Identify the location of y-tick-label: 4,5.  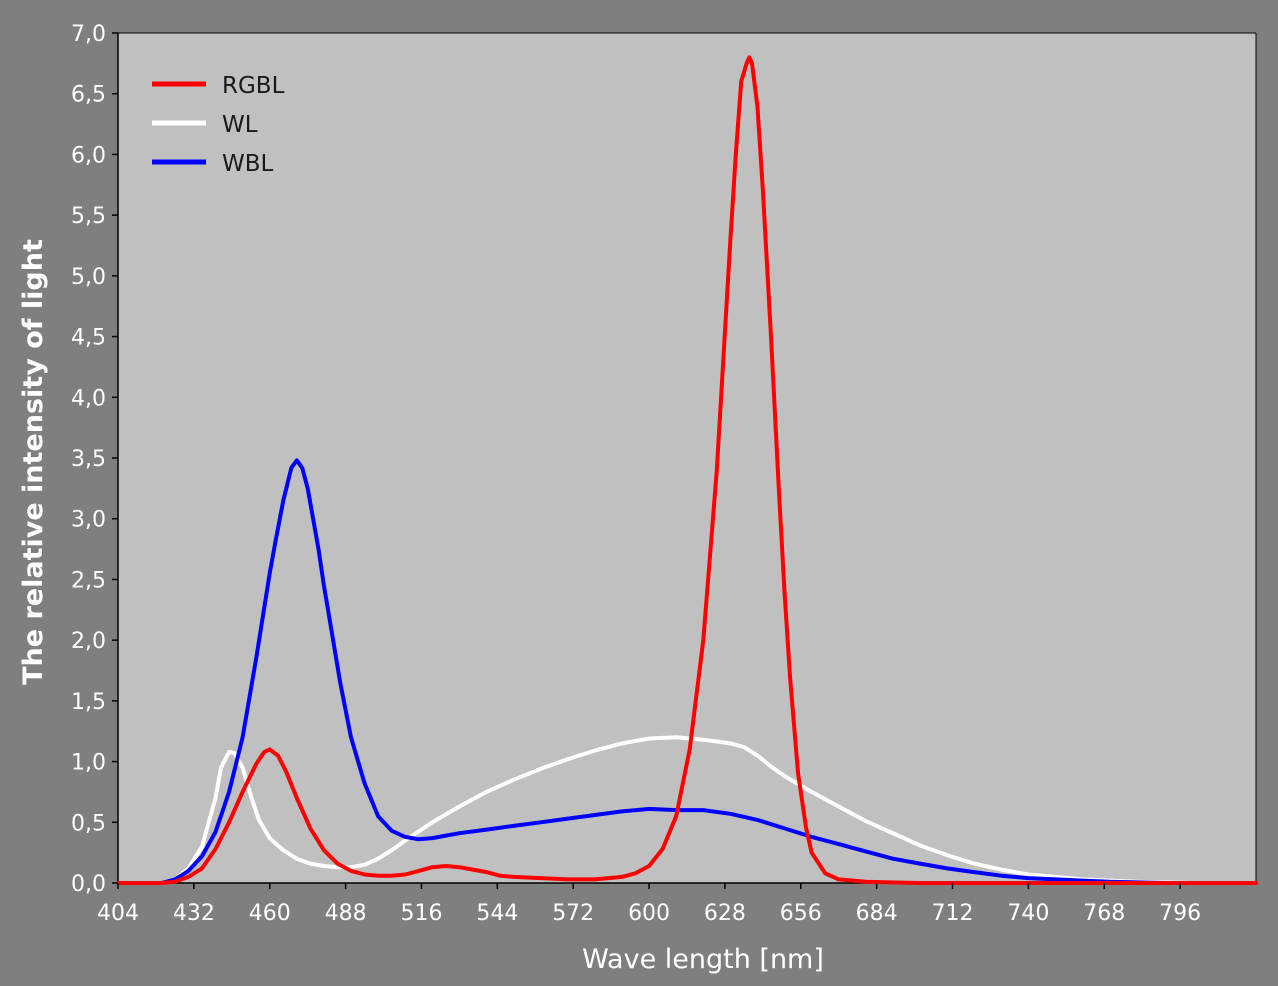
(88, 338).